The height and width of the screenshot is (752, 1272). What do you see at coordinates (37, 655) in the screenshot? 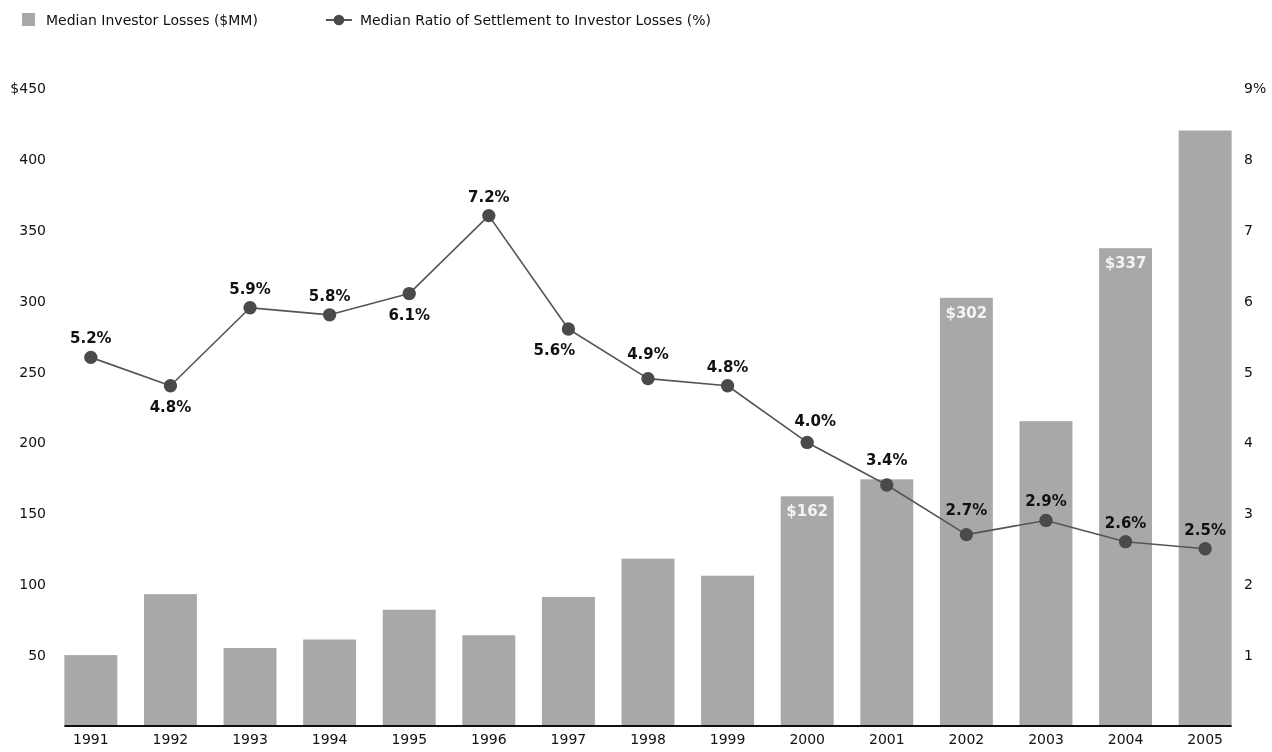
I see `y-tick-label: 50` at bounding box center [37, 655].